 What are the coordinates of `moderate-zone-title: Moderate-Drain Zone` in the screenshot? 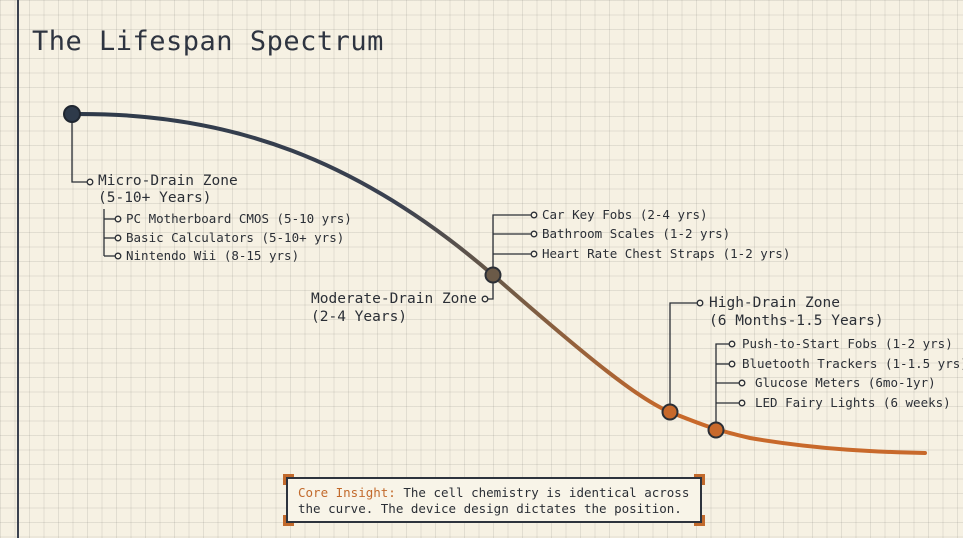 It's located at (394, 299).